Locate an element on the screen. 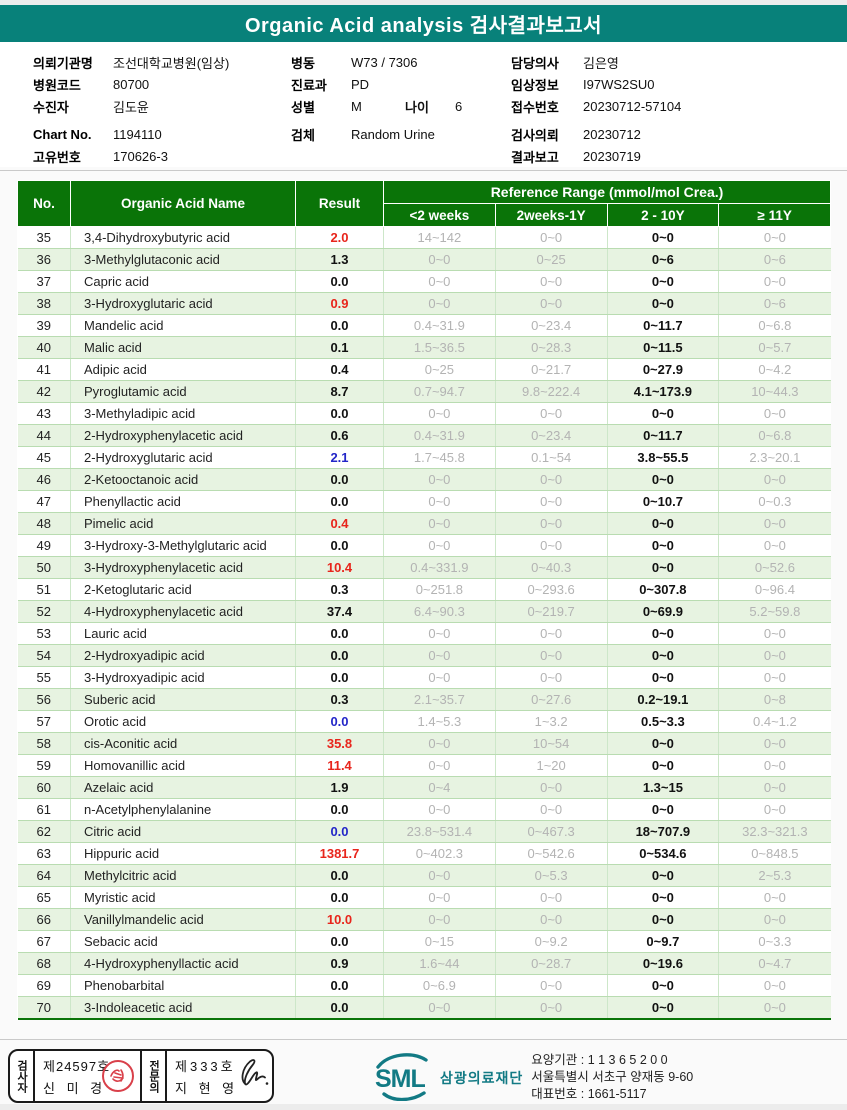 The image size is (847, 1110). row-ref-1: 1~3.2 is located at coordinates (551, 721).